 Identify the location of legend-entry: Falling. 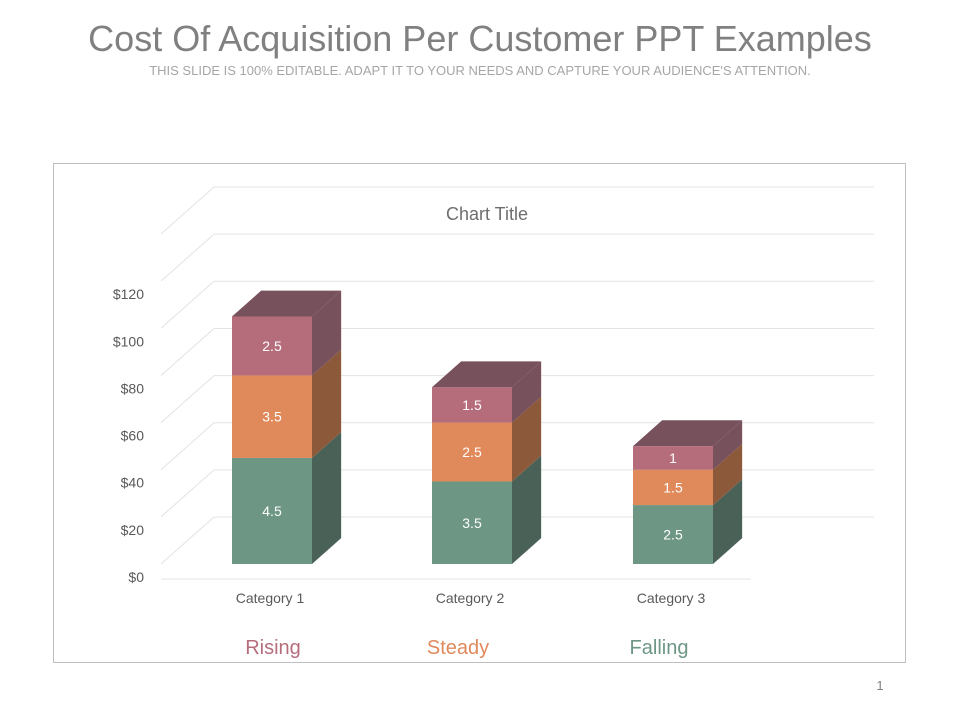
(659, 648).